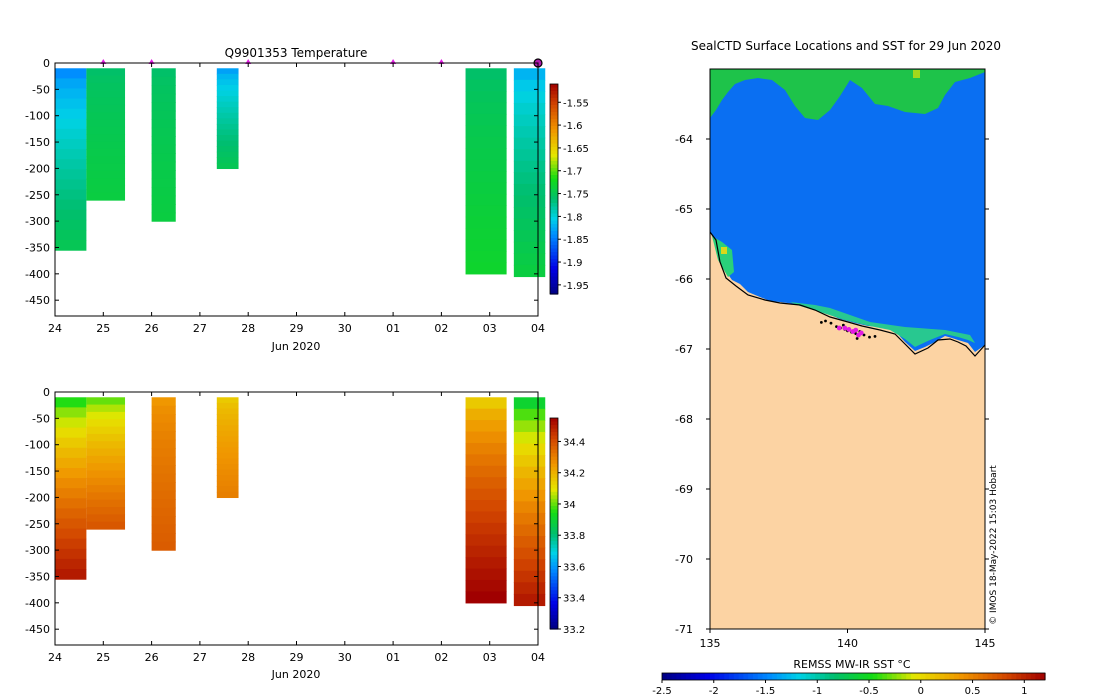 The image size is (1100, 700). Describe the element at coordinates (576, 240) in the screenshot. I see `colorbar-tick-label: -1.85` at that location.